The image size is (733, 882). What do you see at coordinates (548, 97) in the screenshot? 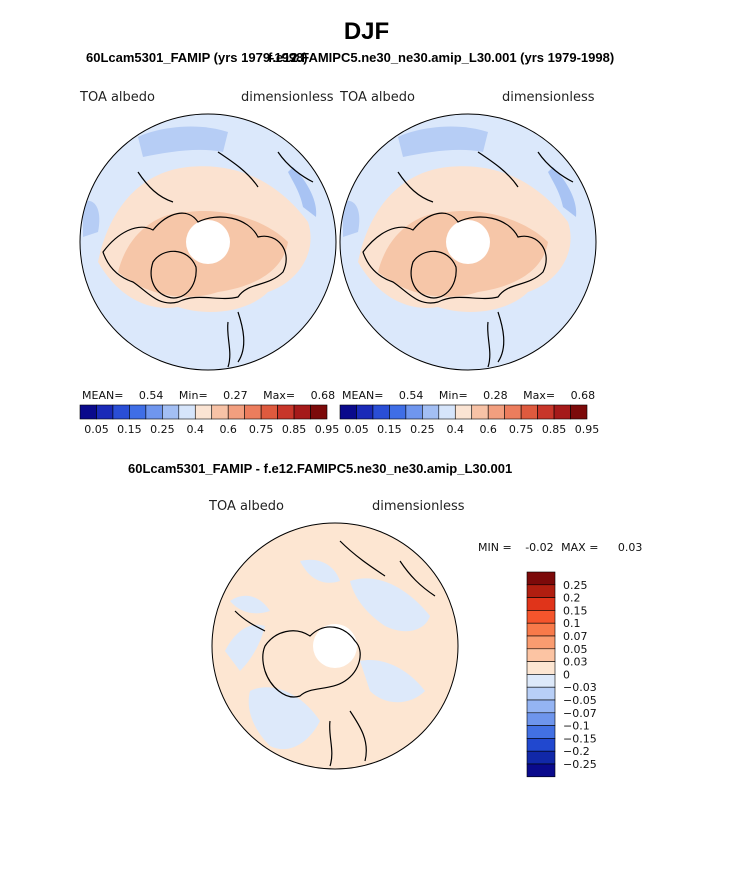
I see `right-units-label: dimensionless` at bounding box center [548, 97].